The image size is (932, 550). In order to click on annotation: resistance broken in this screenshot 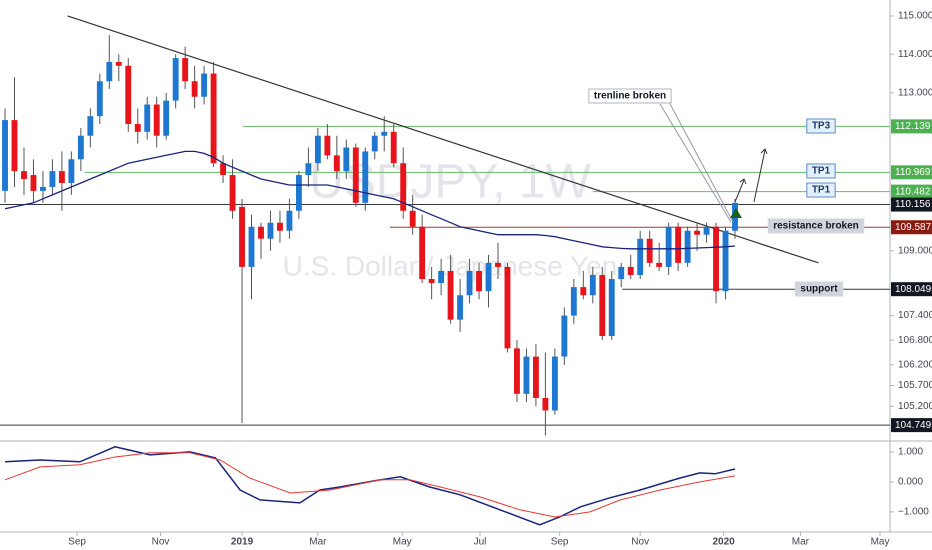, I will do `click(816, 226)`.